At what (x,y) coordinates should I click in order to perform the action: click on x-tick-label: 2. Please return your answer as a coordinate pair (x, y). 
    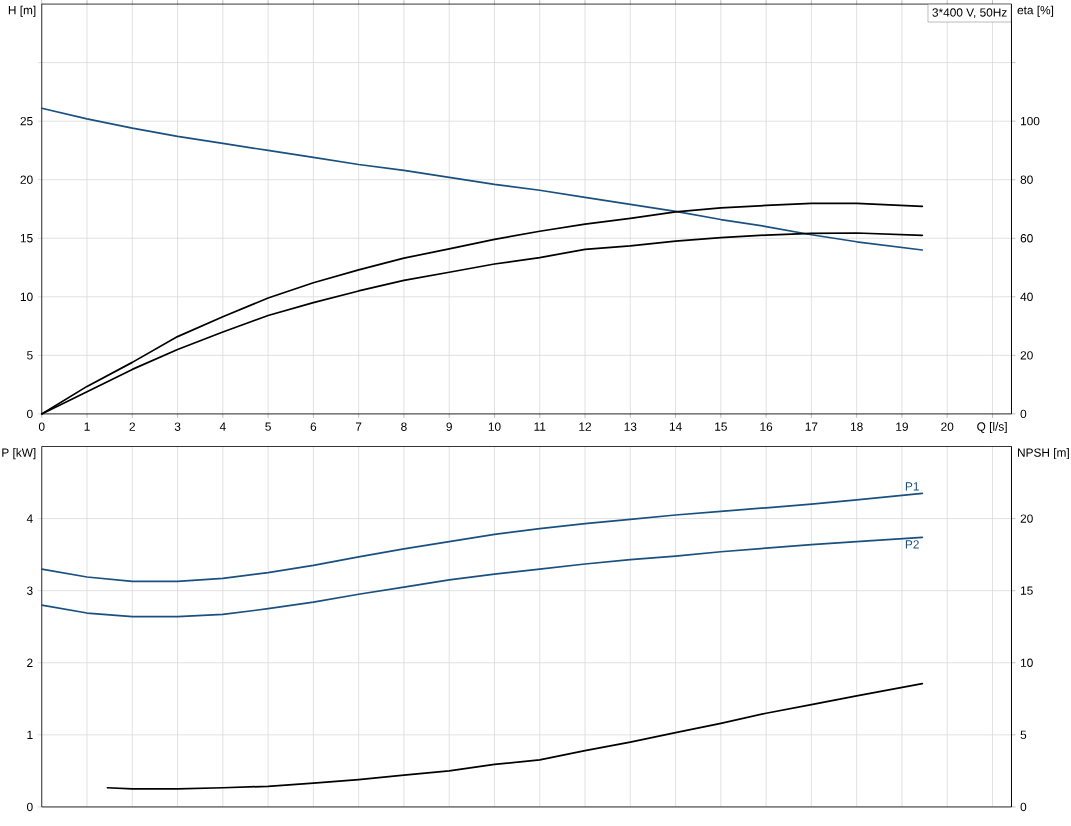
    Looking at the image, I should click on (132, 426).